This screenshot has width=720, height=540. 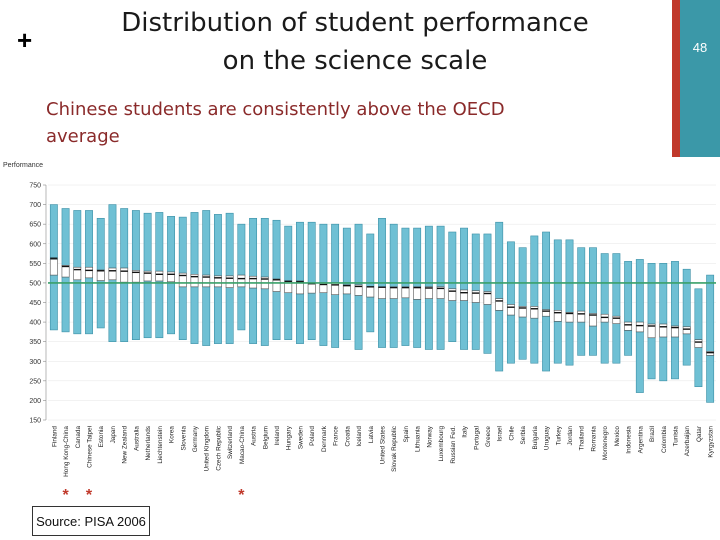 What do you see at coordinates (488, 436) in the screenshot?
I see `category-label: Greece` at bounding box center [488, 436].